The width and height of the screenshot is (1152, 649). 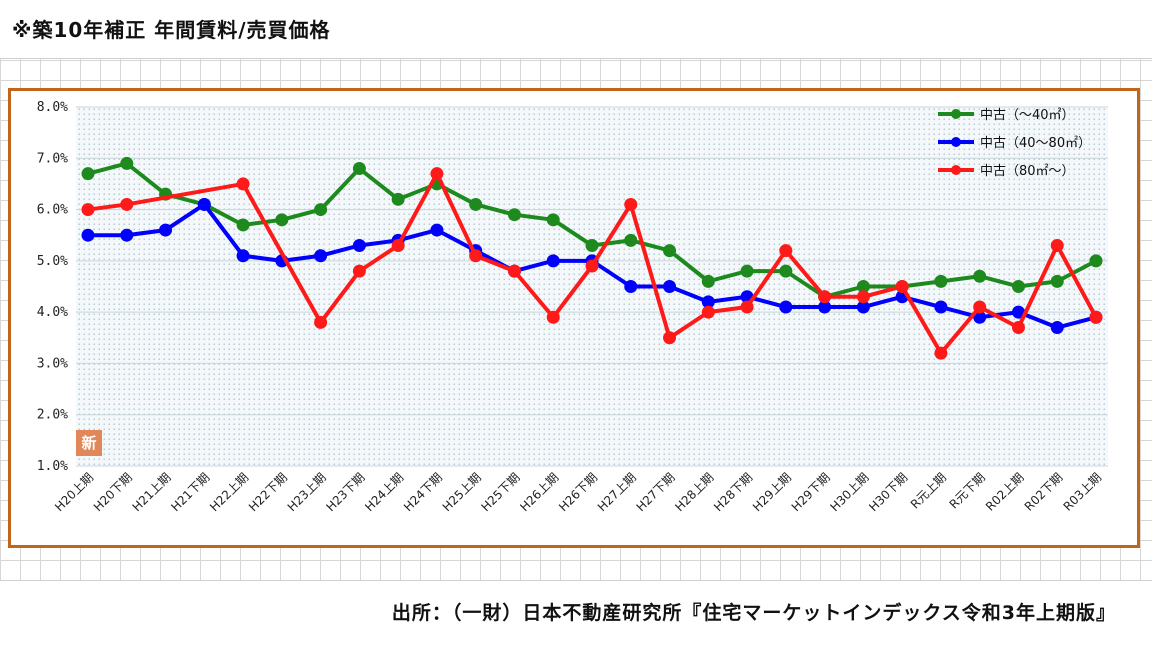 I want to click on x-tick-label: H28下期, so click(x=733, y=492).